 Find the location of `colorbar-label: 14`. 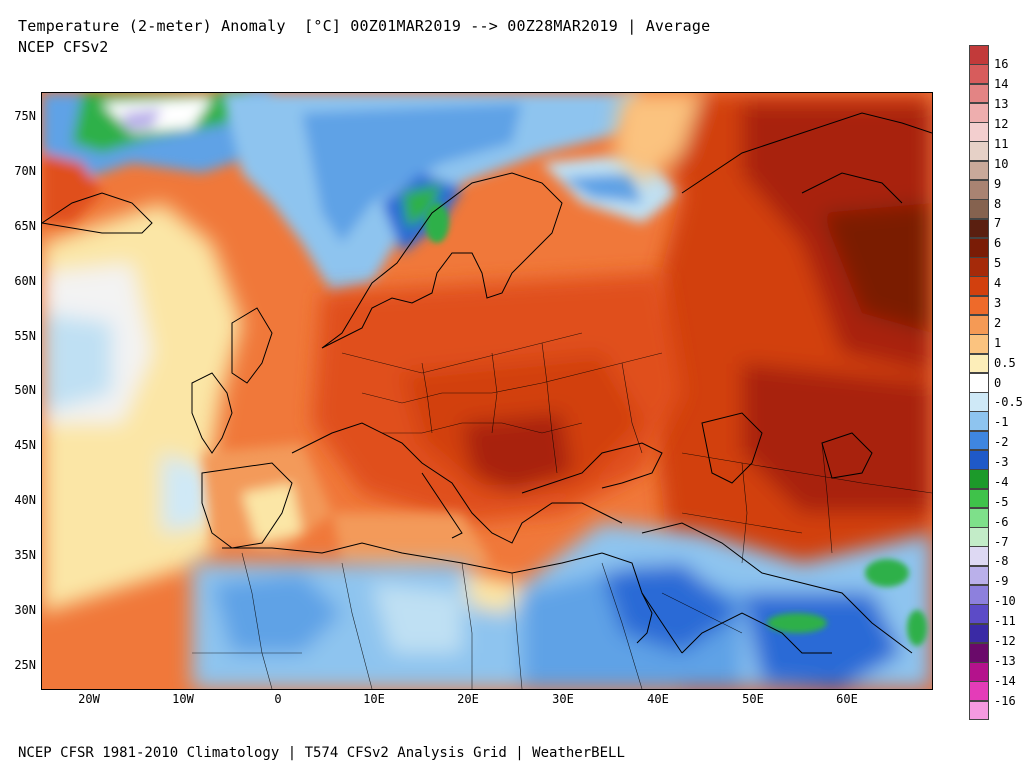

colorbar-label: 14 is located at coordinates (1001, 84).